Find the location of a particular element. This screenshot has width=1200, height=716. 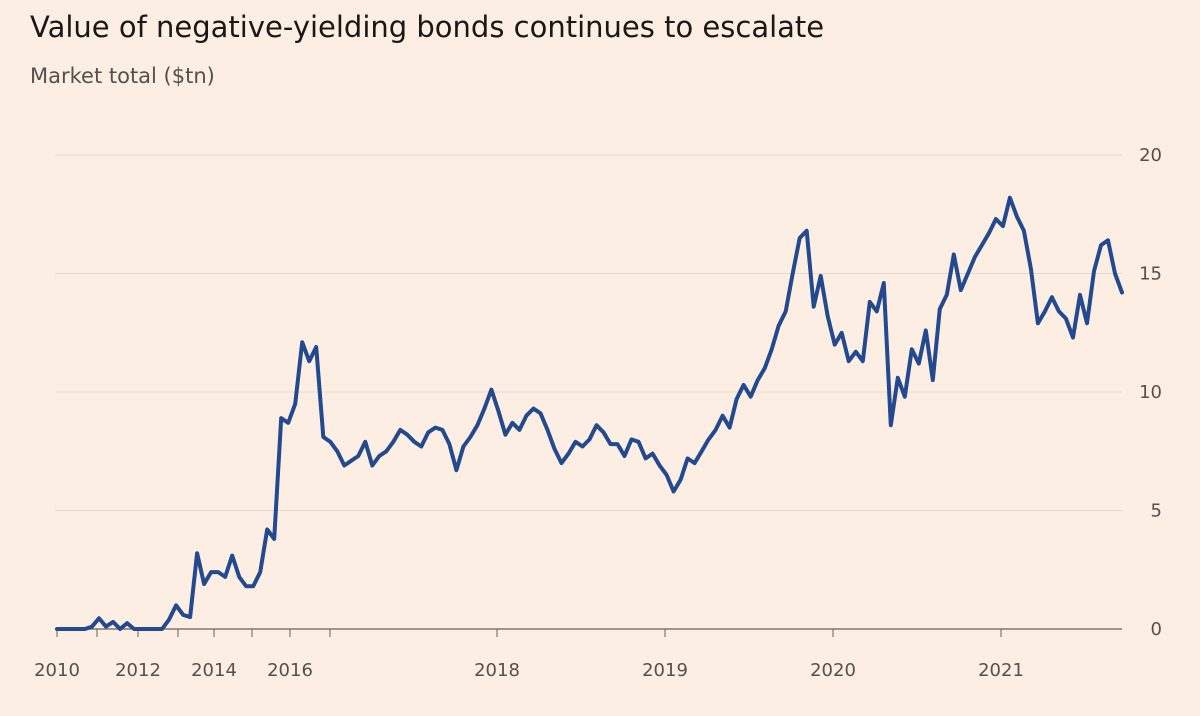

y-tick-label-15: 15 is located at coordinates (1150, 274).